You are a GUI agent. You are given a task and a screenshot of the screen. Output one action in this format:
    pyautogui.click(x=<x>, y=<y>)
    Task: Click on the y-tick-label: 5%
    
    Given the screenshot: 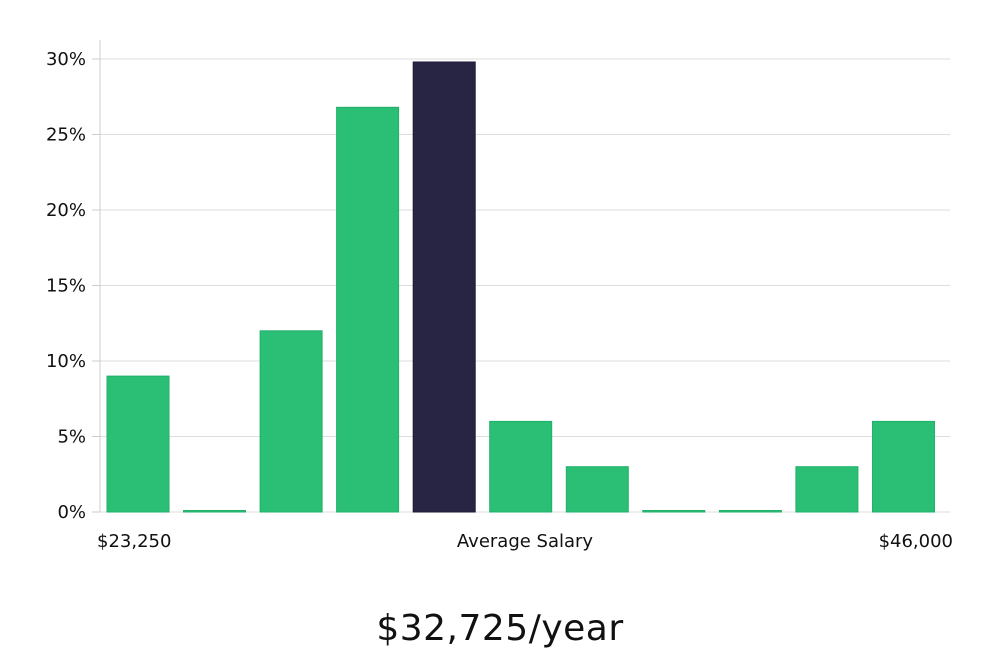 What is the action you would take?
    pyautogui.click(x=71, y=437)
    